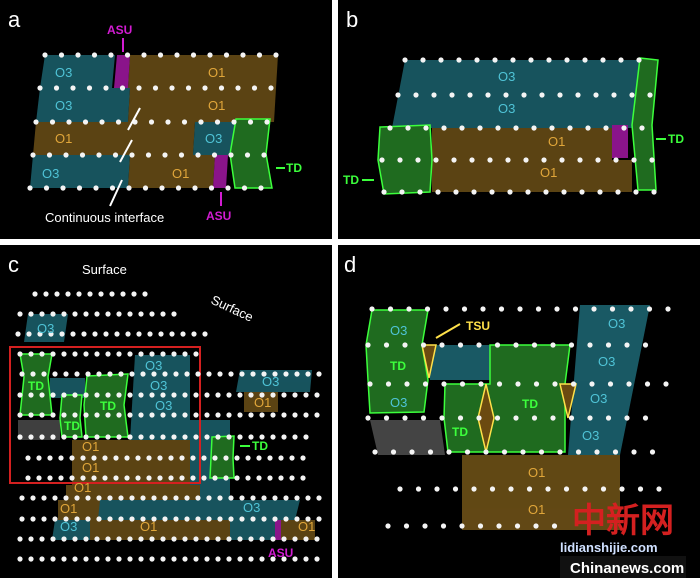 This screenshot has width=700, height=578. Describe the element at coordinates (397, 361) in the screenshot. I see `td-region` at that location.